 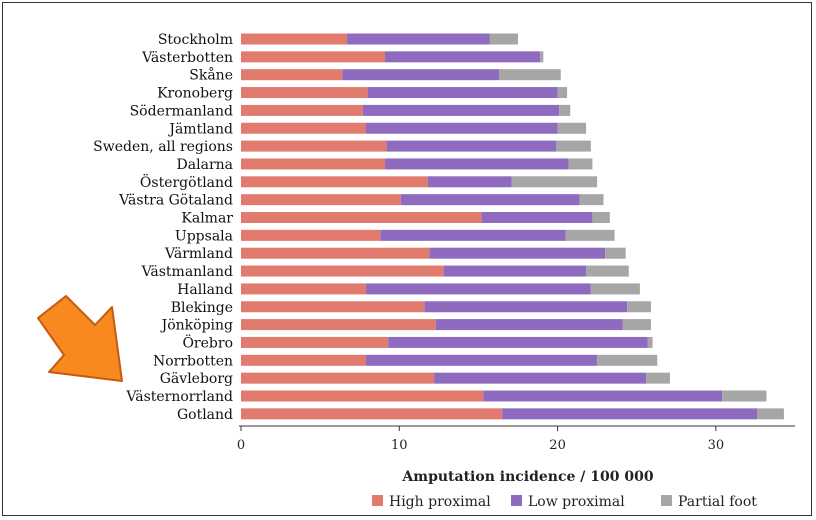 What do you see at coordinates (314, 146) in the screenshot?
I see `bar-sweden-all-regions-high-proximal` at bounding box center [314, 146].